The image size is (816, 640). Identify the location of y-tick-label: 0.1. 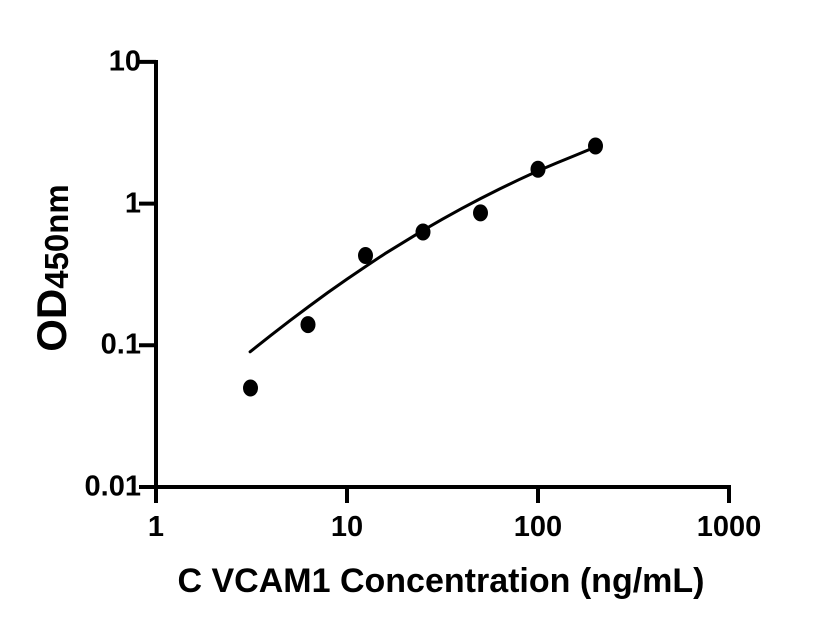
(120, 344).